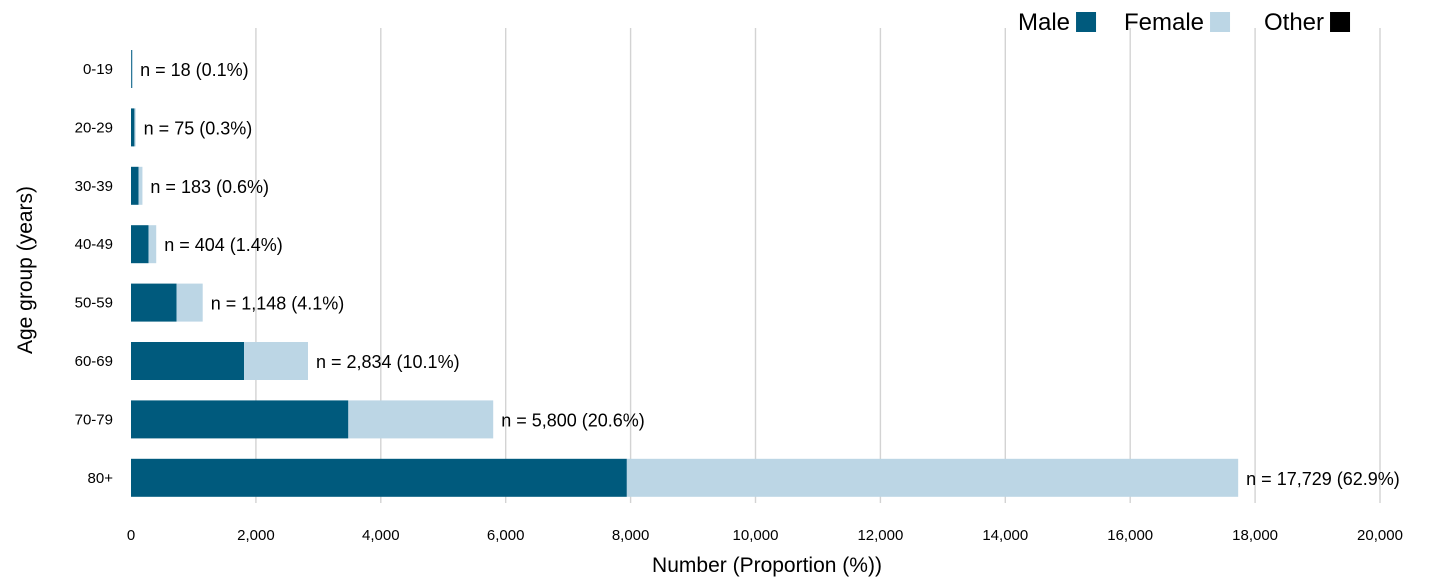  I want to click on y-tick-label: 80+, so click(101, 478).